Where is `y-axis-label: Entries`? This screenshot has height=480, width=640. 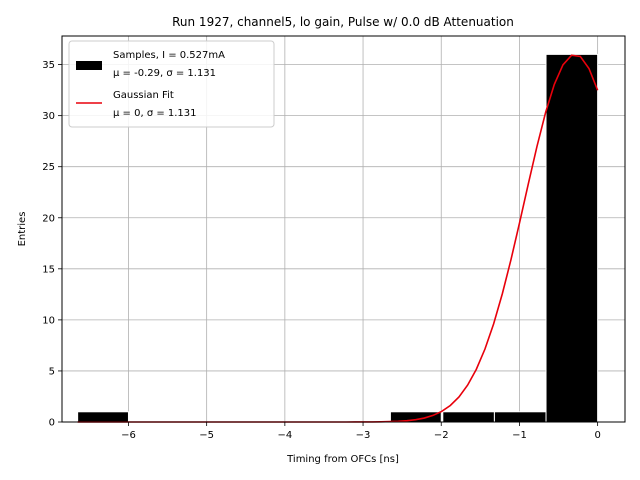 y-axis-label: Entries is located at coordinates (22, 229).